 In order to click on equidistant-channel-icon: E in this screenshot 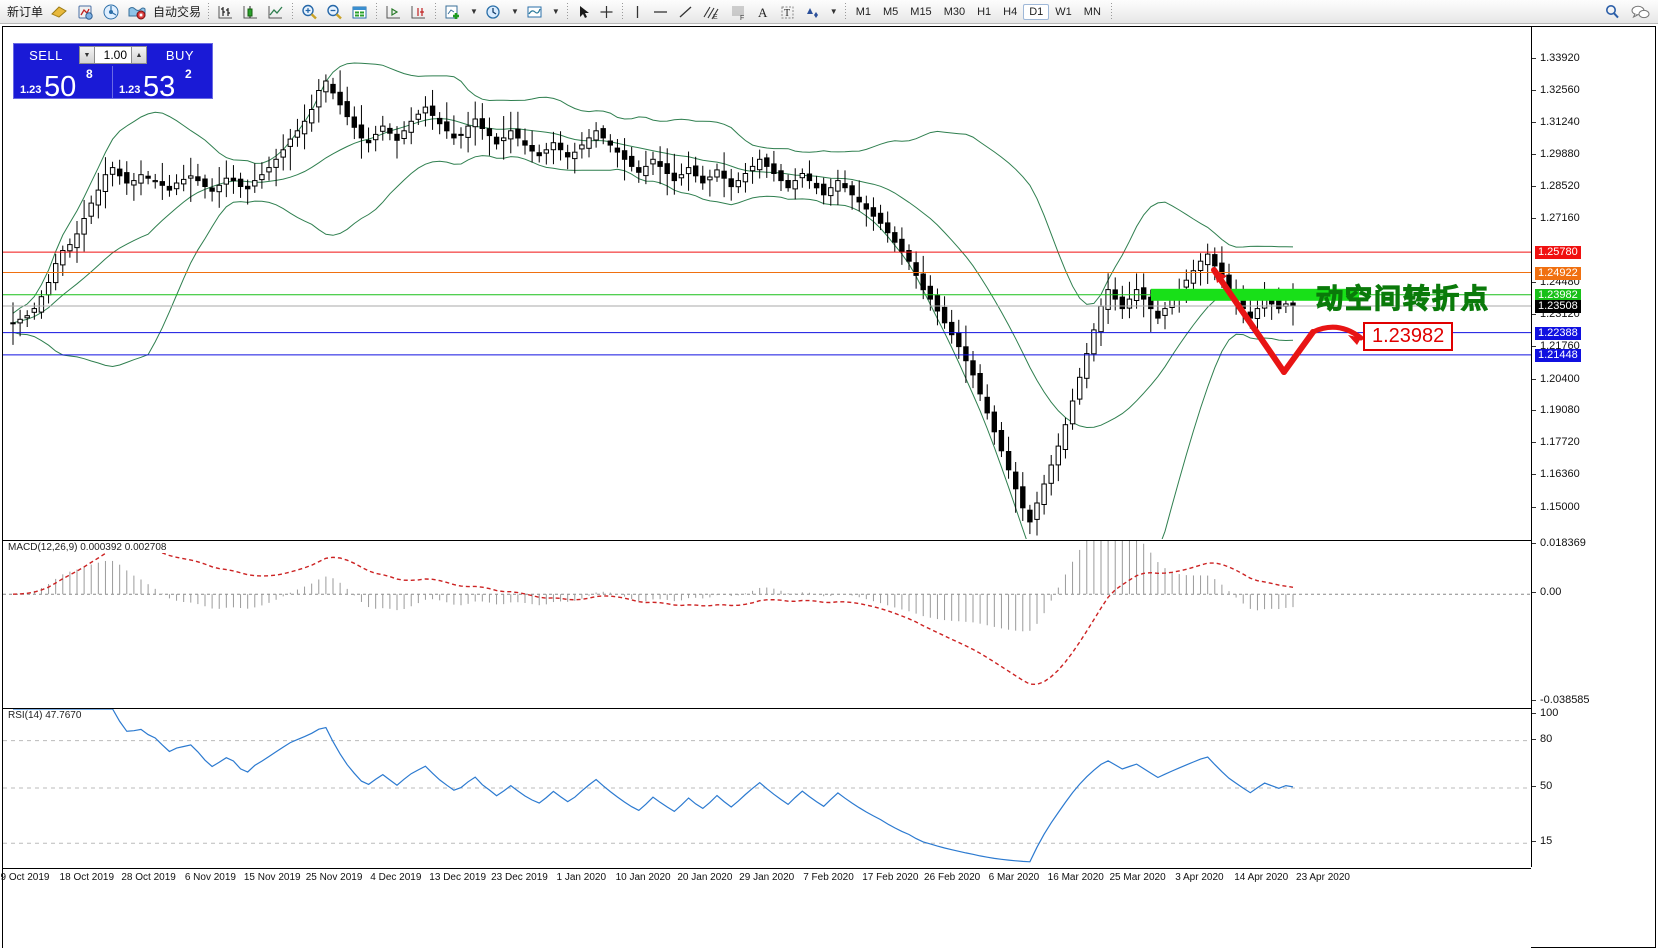, I will do `click(711, 12)`.